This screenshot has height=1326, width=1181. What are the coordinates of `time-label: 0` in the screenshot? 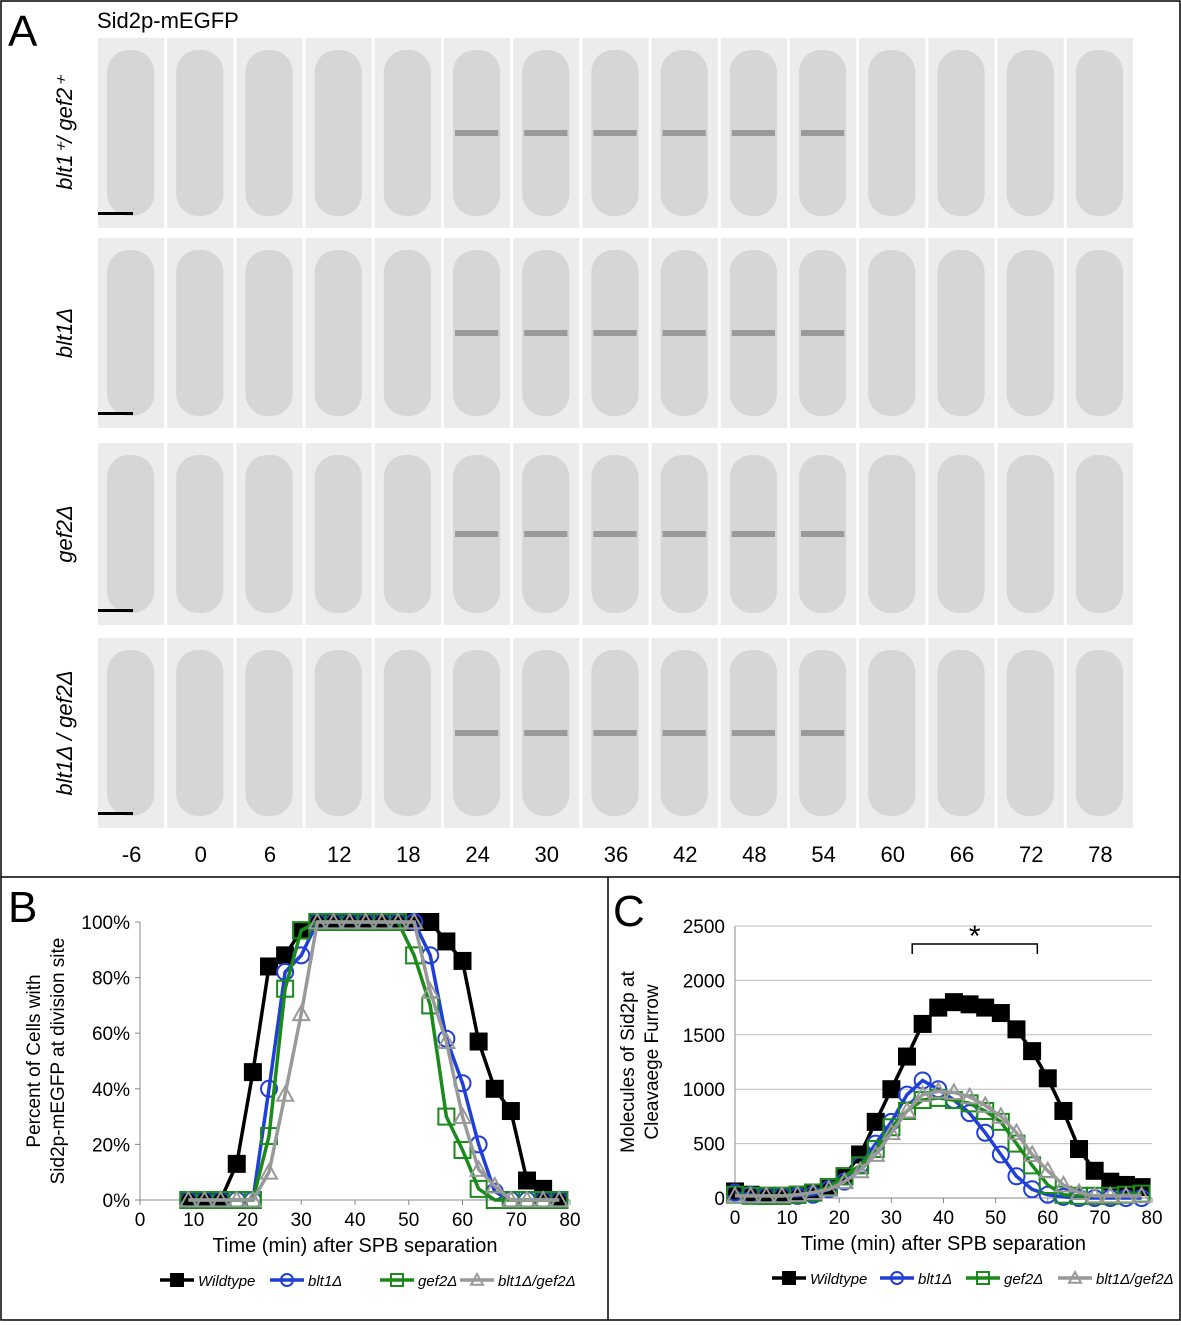 It's located at (201, 854).